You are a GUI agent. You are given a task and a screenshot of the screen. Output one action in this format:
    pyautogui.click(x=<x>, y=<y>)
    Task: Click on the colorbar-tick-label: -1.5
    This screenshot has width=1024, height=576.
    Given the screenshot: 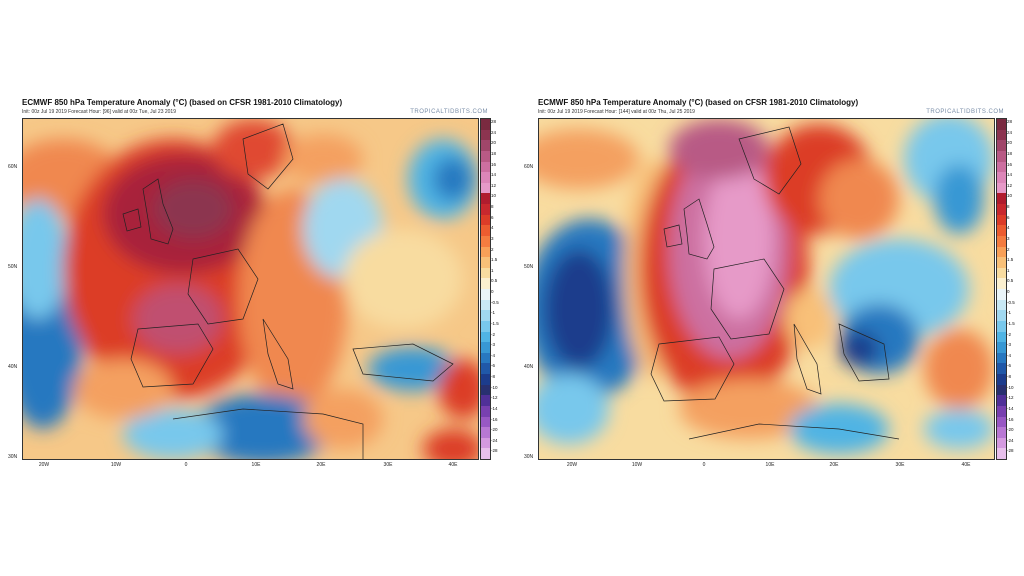 What is the action you would take?
    pyautogui.click(x=1011, y=323)
    